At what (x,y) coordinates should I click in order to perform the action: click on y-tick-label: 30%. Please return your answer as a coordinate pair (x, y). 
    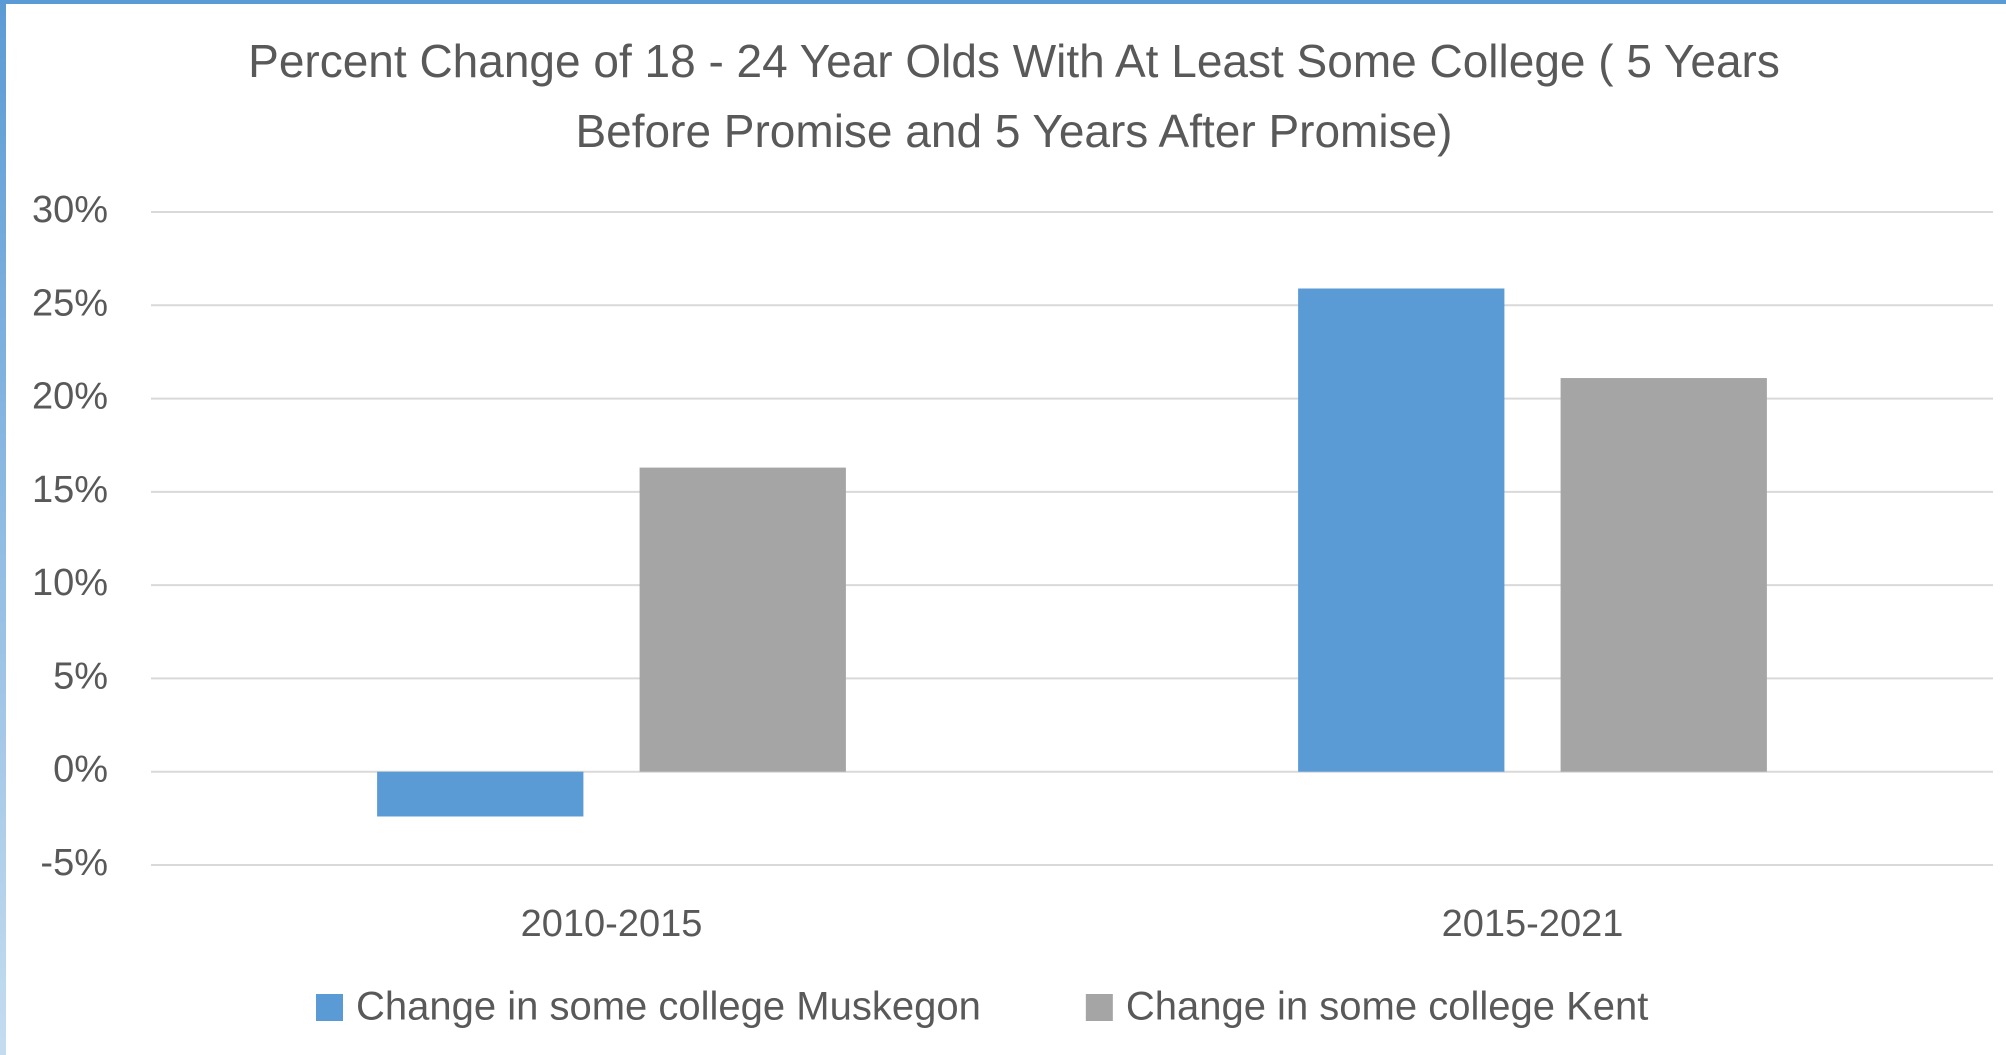
    Looking at the image, I should click on (70, 210).